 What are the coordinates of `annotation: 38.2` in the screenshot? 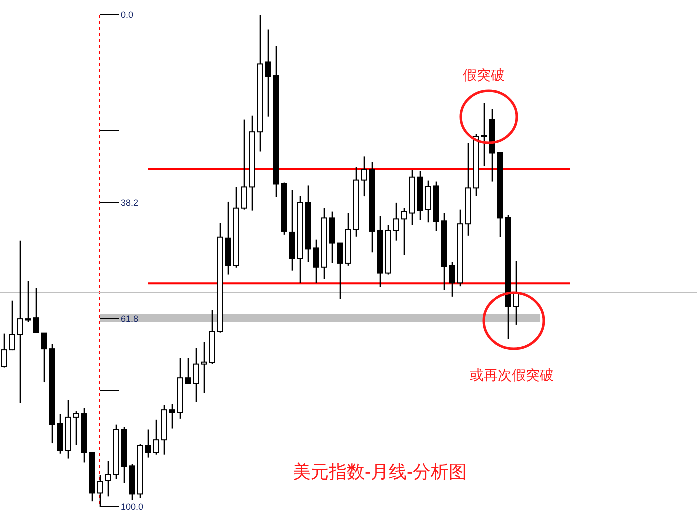 It's located at (130, 203).